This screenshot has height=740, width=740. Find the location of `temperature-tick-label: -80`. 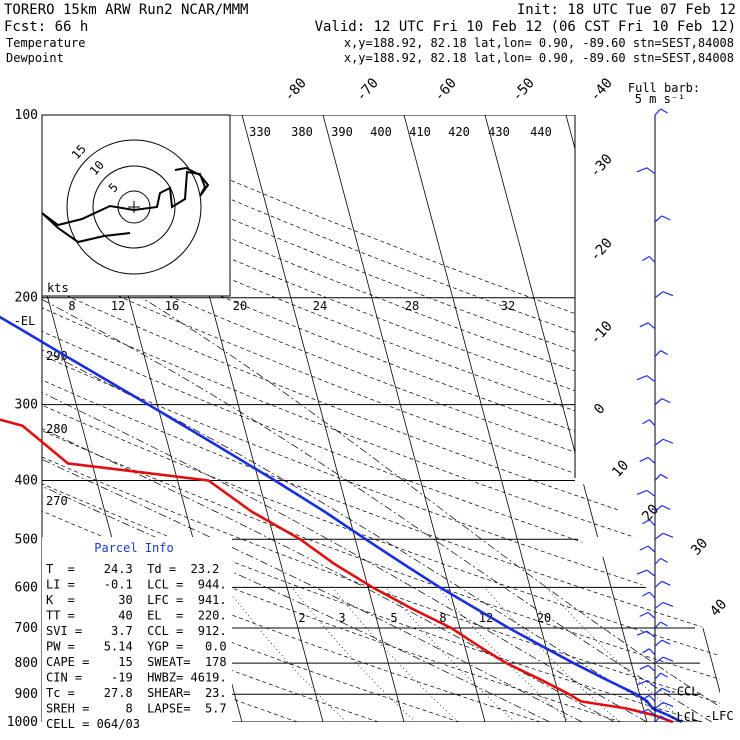

temperature-tick-label: -80 is located at coordinates (295, 90).